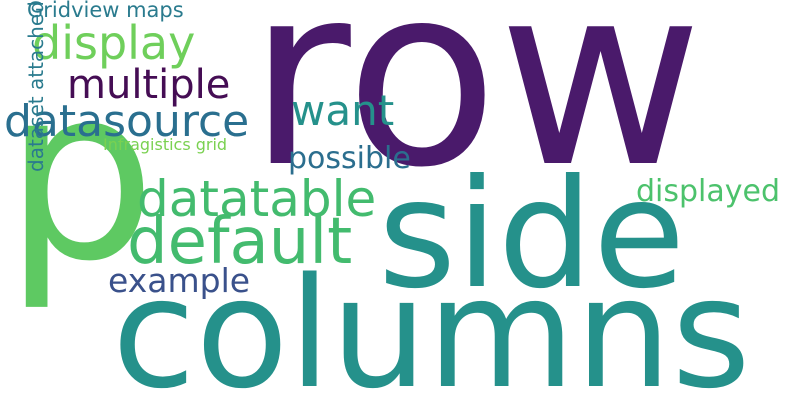  Describe the element at coordinates (105, 10) in the screenshot. I see `word-gridview-maps: Gridview maps` at that location.